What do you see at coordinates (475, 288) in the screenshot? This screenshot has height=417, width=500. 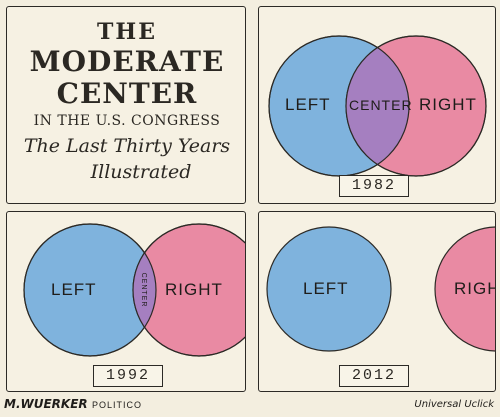 I see `right-label: RIGH` at bounding box center [475, 288].